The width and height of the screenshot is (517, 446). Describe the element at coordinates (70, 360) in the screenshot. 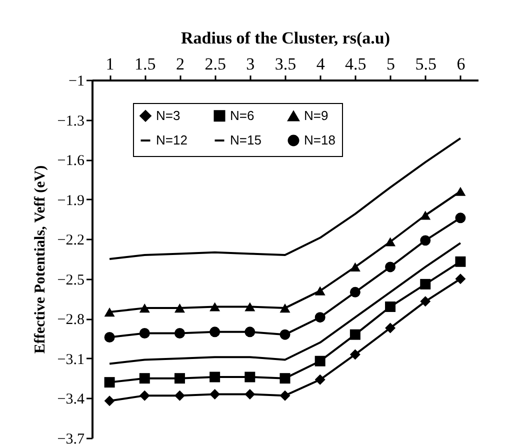

I see `y-tick-label: −3.1` at that location.